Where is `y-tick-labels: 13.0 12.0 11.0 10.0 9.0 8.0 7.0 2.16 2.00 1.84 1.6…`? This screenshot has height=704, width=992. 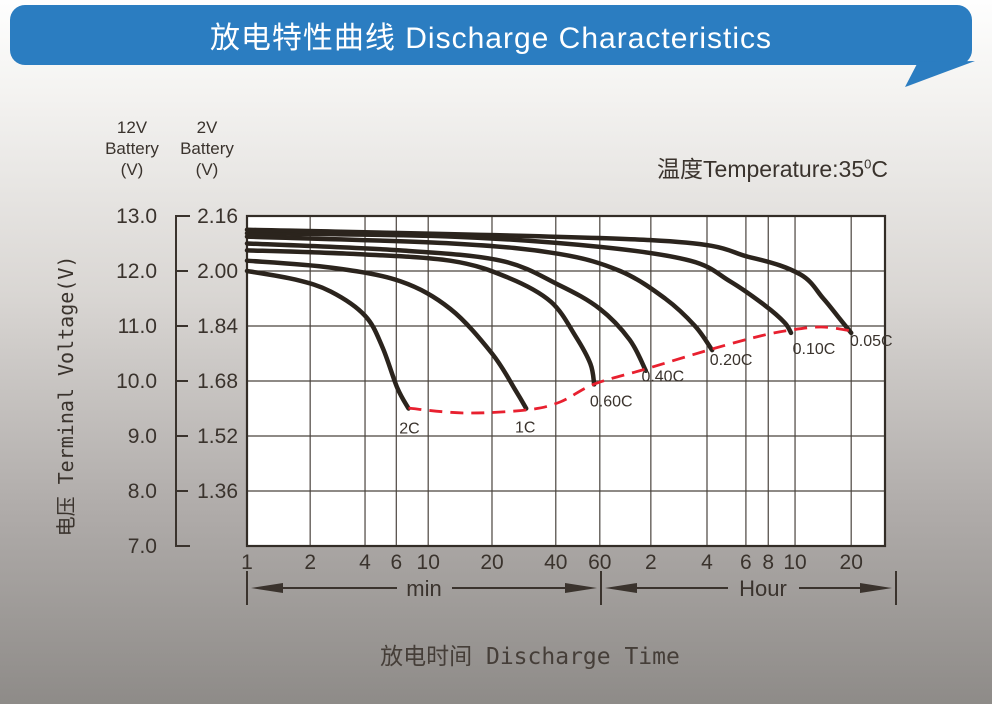
y-tick-labels: 13.0 12.0 11.0 10.0 9.0 8.0 7.0 2.16 2.00 1.84 1.6… is located at coordinates (177, 381).